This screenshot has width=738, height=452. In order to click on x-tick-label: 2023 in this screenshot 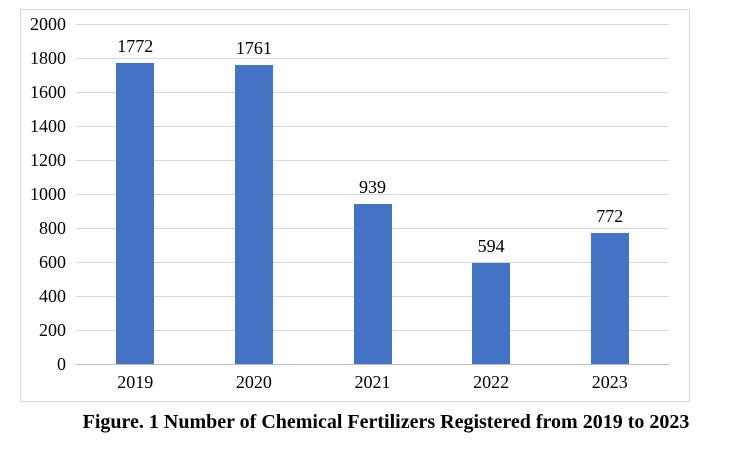, I will do `click(609, 382)`.